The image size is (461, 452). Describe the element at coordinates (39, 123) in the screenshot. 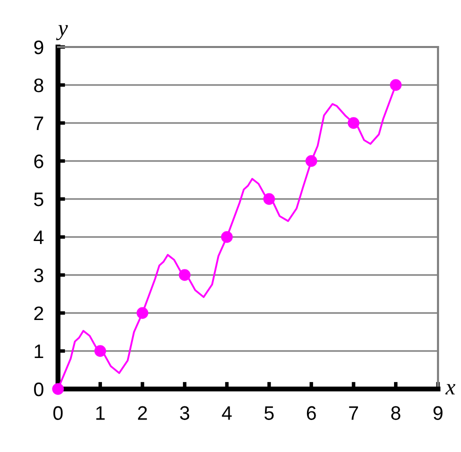

I see `y-tick-label: 7` at that location.